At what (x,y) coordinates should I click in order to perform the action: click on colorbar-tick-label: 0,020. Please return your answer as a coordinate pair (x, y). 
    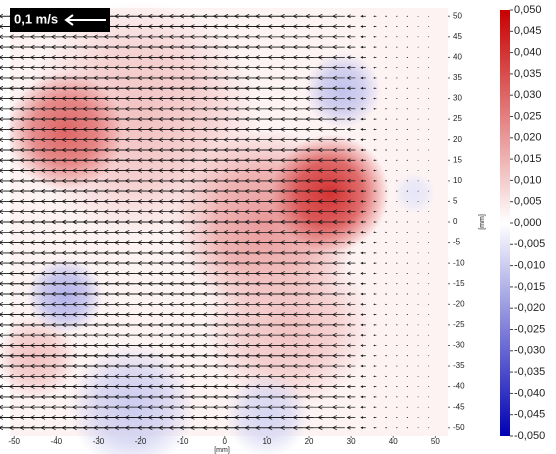
    Looking at the image, I should click on (528, 138).